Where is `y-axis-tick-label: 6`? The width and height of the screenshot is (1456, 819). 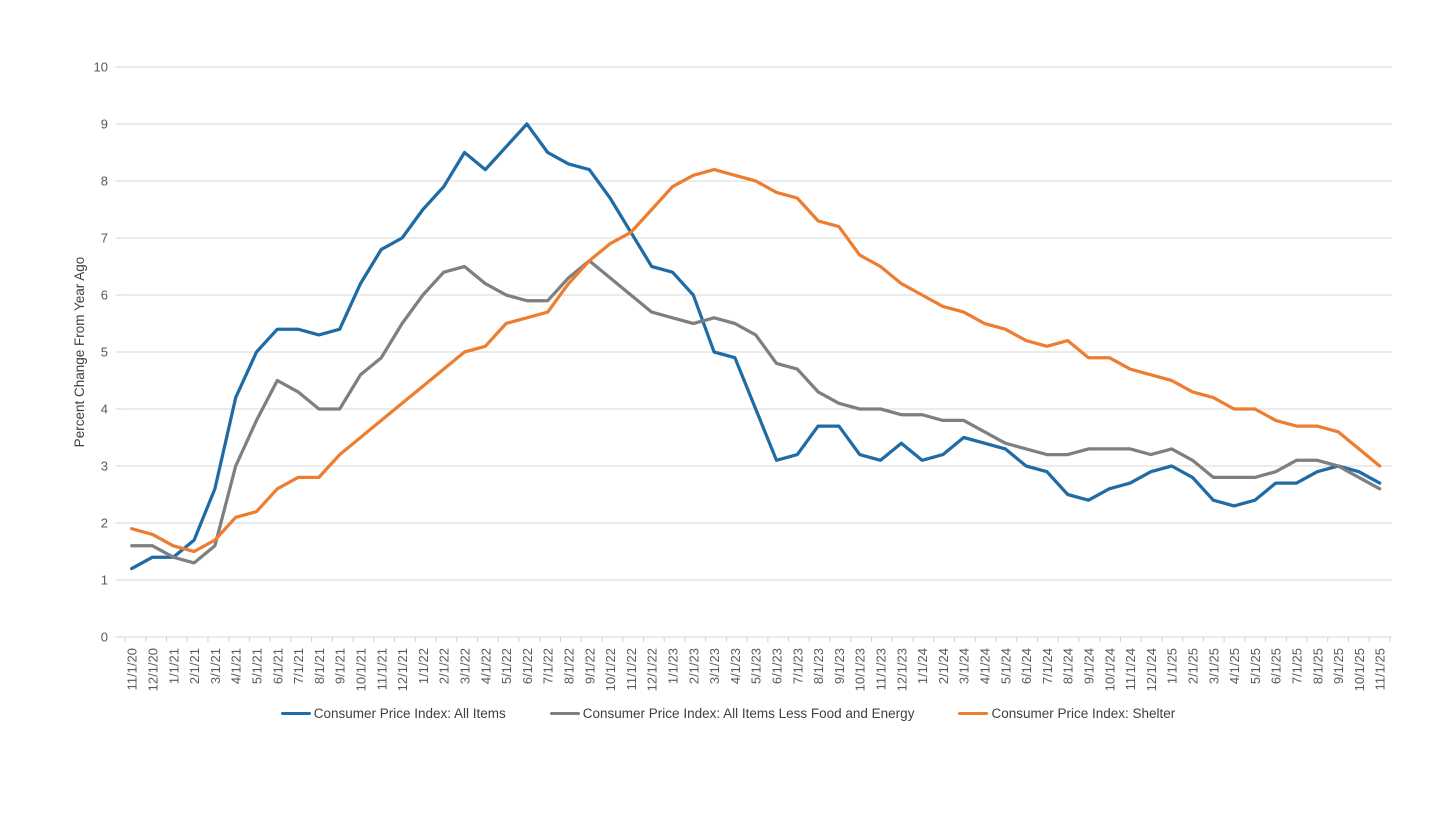
y-axis-tick-label: 6 is located at coordinates (104, 295).